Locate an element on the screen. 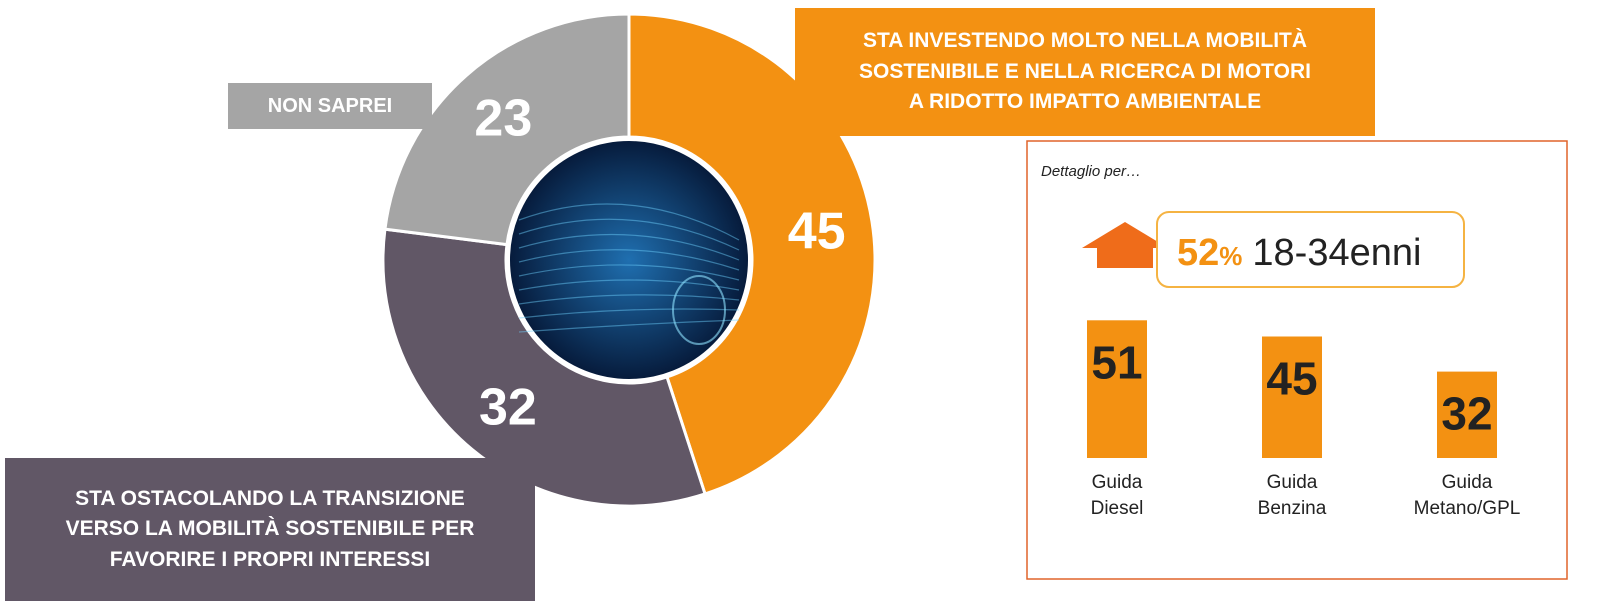 The image size is (1605, 601). value-label: 23 is located at coordinates (503, 118).